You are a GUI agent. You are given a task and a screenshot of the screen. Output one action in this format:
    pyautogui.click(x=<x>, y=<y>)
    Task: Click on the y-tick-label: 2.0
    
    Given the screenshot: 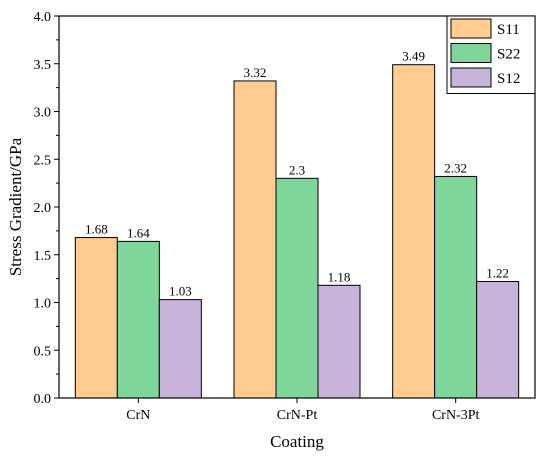 What is the action you would take?
    pyautogui.click(x=43, y=208)
    